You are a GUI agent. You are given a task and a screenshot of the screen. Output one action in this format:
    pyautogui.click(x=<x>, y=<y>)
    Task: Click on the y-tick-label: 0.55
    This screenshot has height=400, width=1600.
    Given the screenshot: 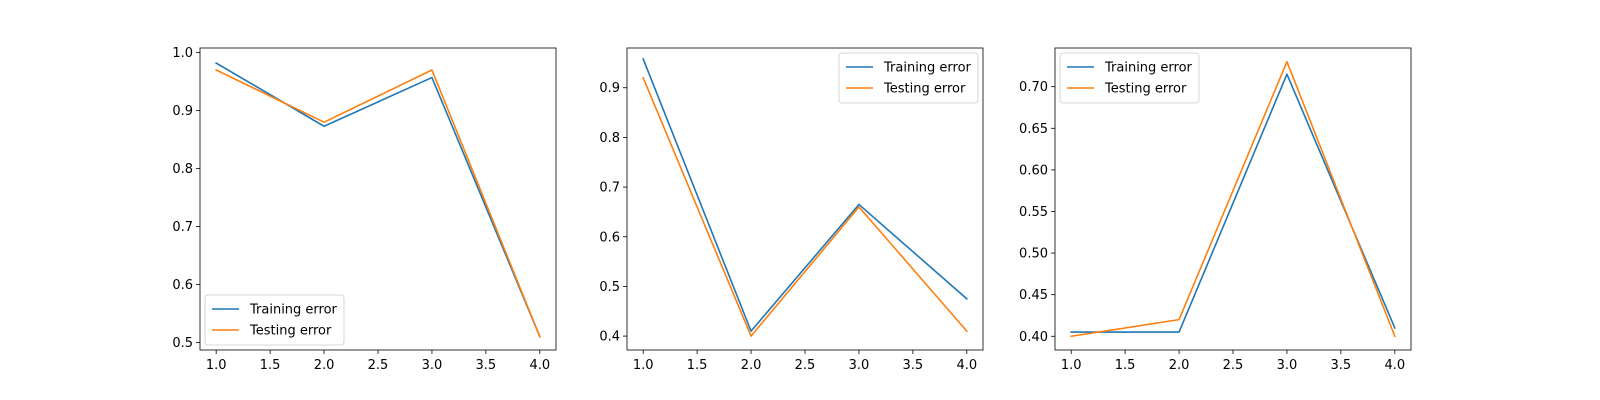 What is the action you would take?
    pyautogui.click(x=1033, y=212)
    